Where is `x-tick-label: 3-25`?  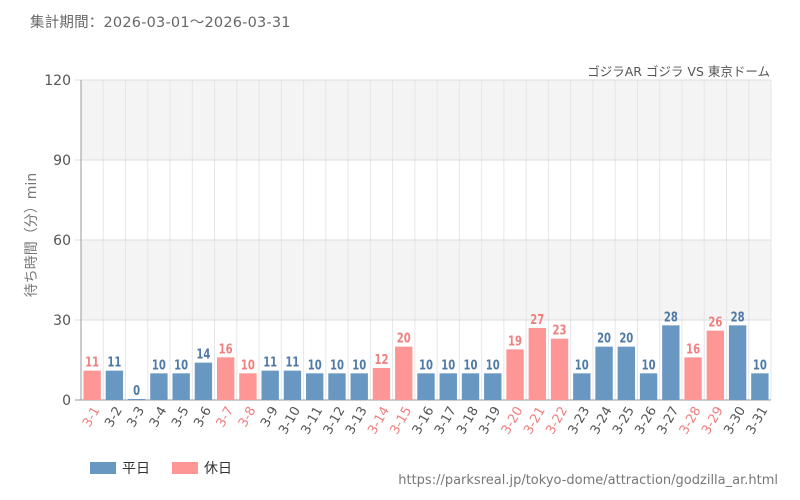
x-tick-label: 3-25 is located at coordinates (624, 420).